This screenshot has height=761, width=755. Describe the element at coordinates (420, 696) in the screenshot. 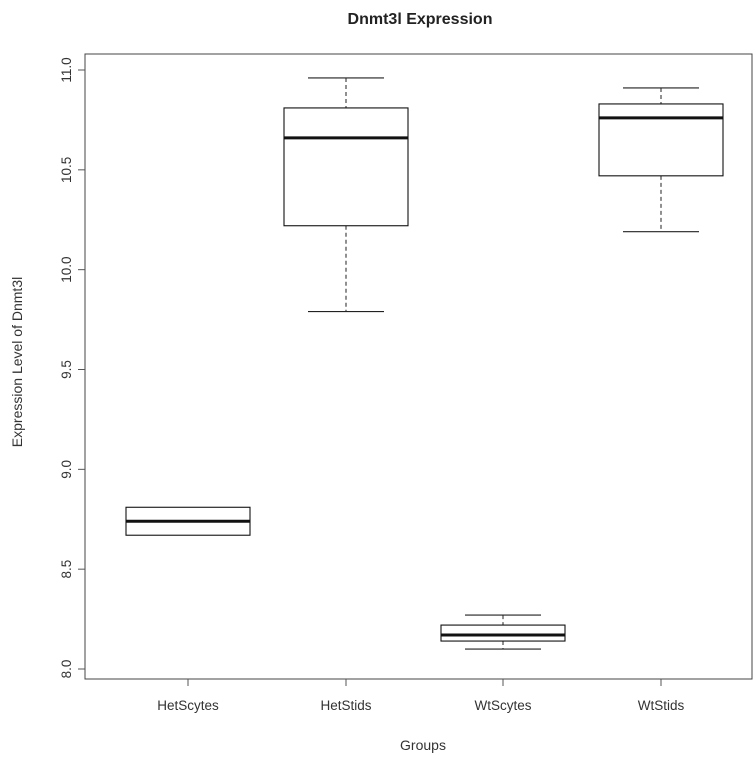

I see `x-axis: HetScytes HetStids WtScytes WtStids` at that location.